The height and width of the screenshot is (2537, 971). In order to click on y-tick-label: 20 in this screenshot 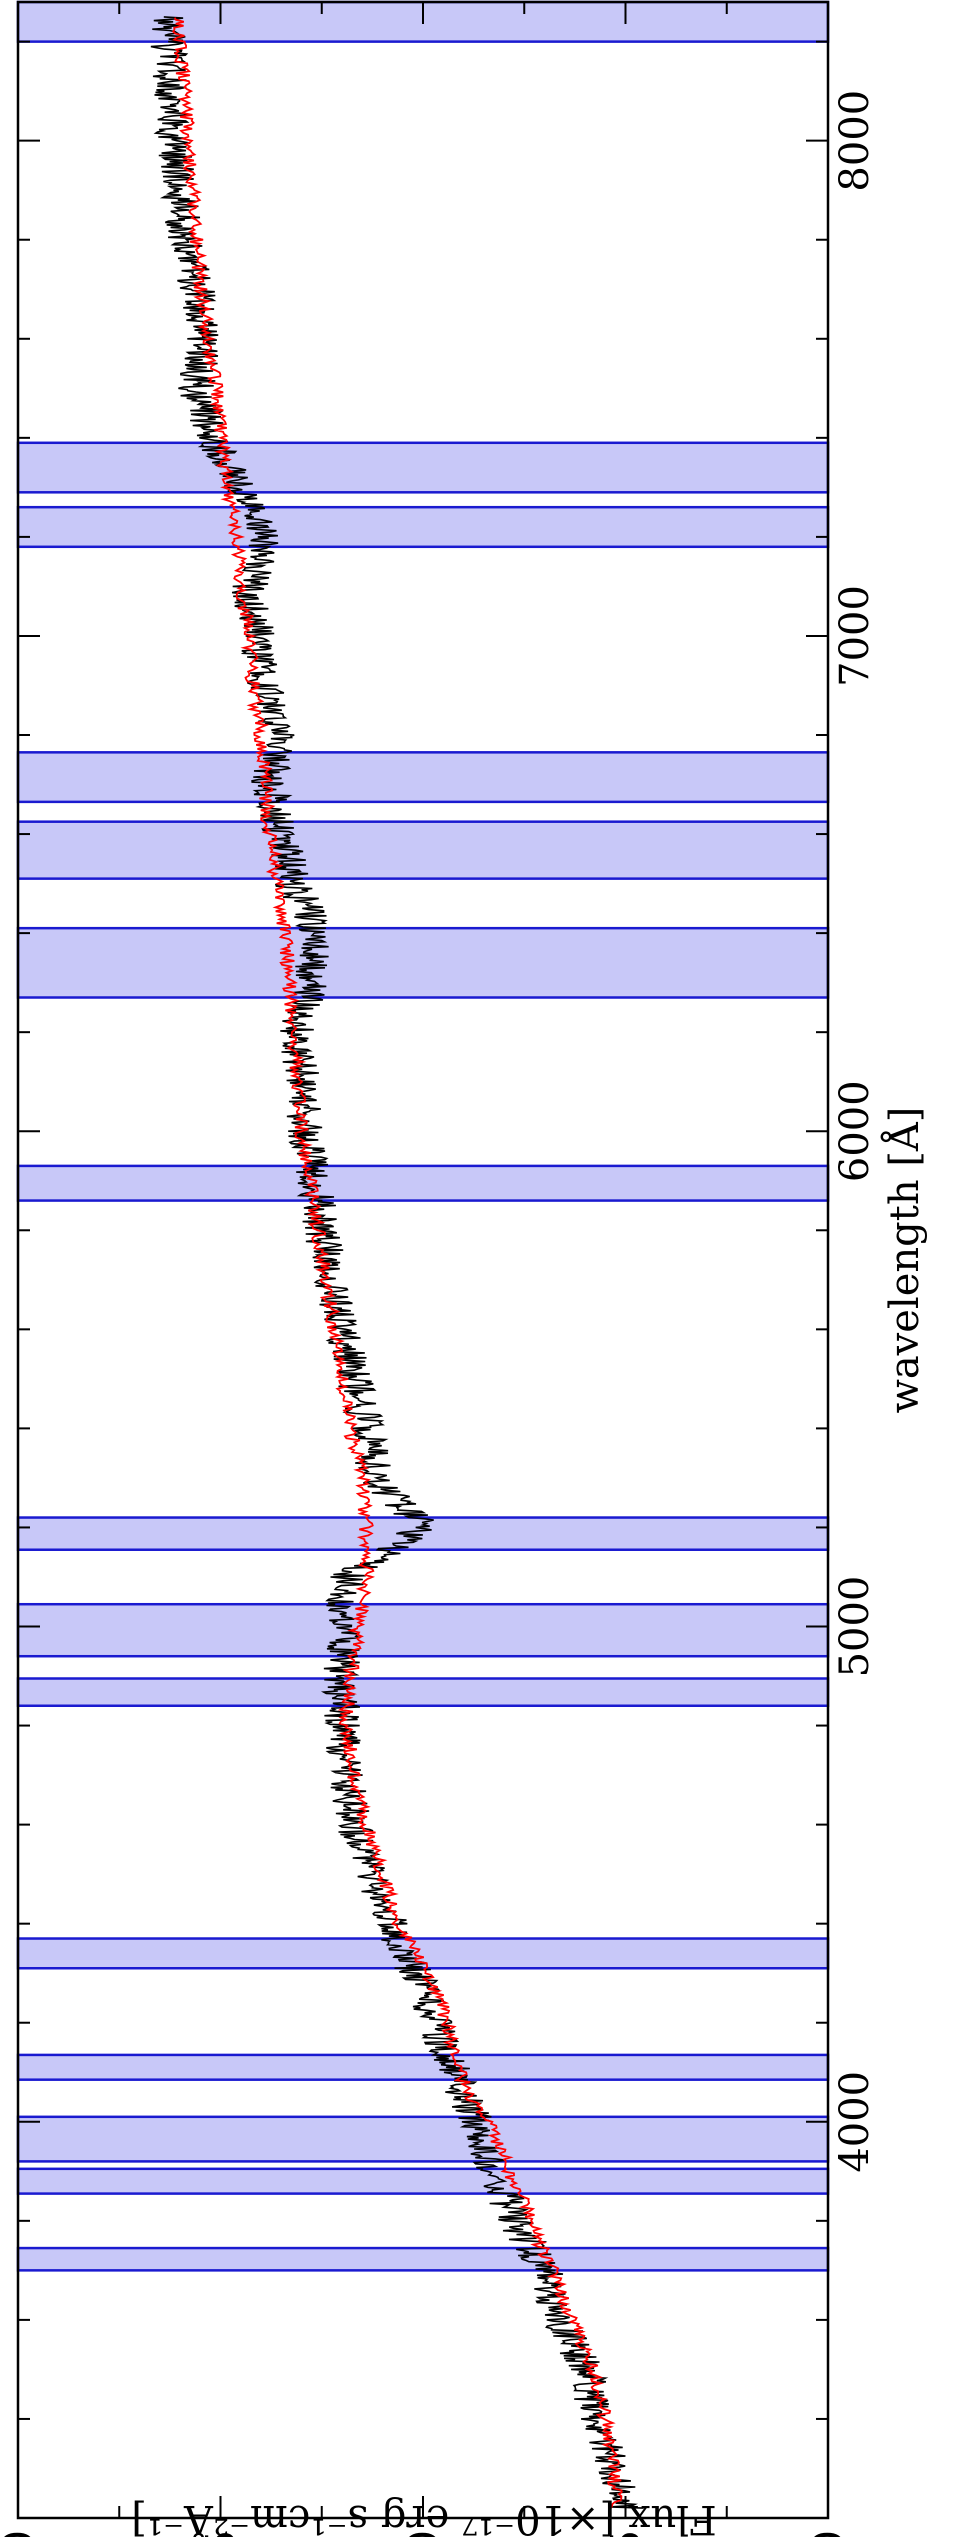, I will do `click(21, 2533)`.